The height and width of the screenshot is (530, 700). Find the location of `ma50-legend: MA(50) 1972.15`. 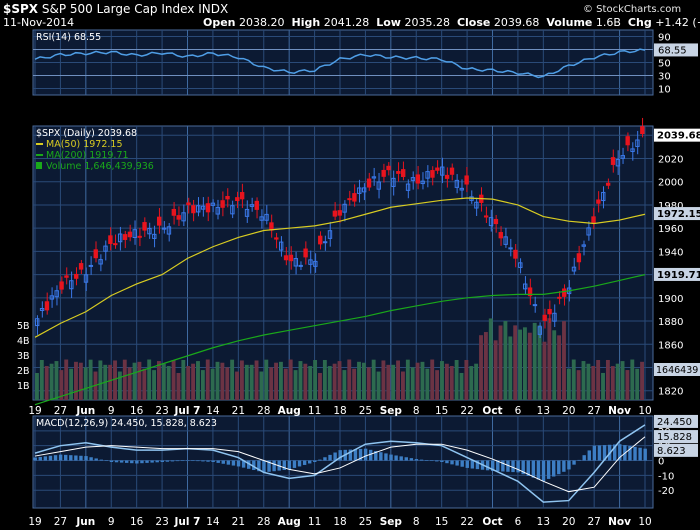

ma50-legend: MA(50) 1972.15 is located at coordinates (84, 144).